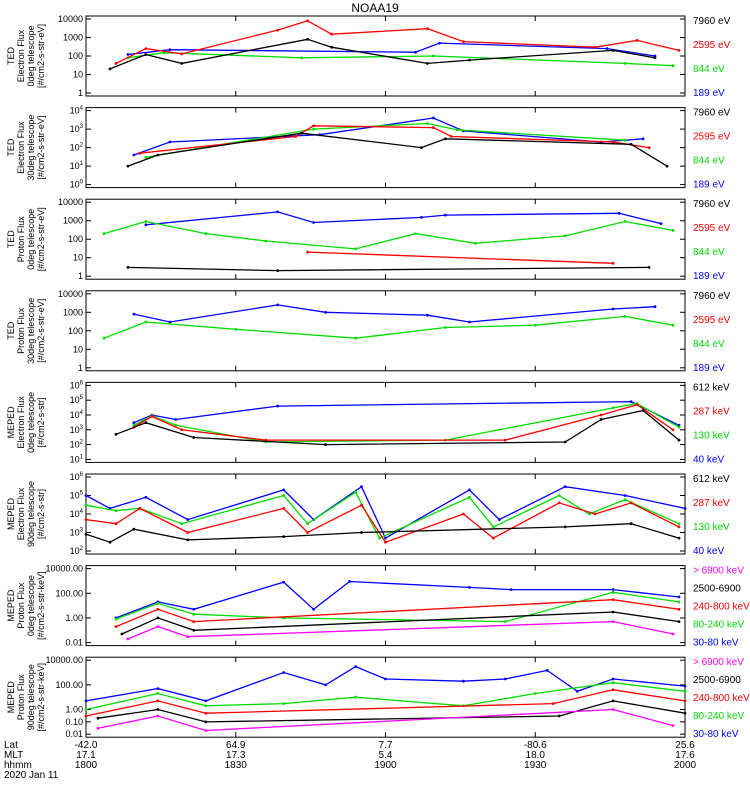  What do you see at coordinates (709, 344) in the screenshot?
I see `legend-entry: 844 eV` at bounding box center [709, 344].